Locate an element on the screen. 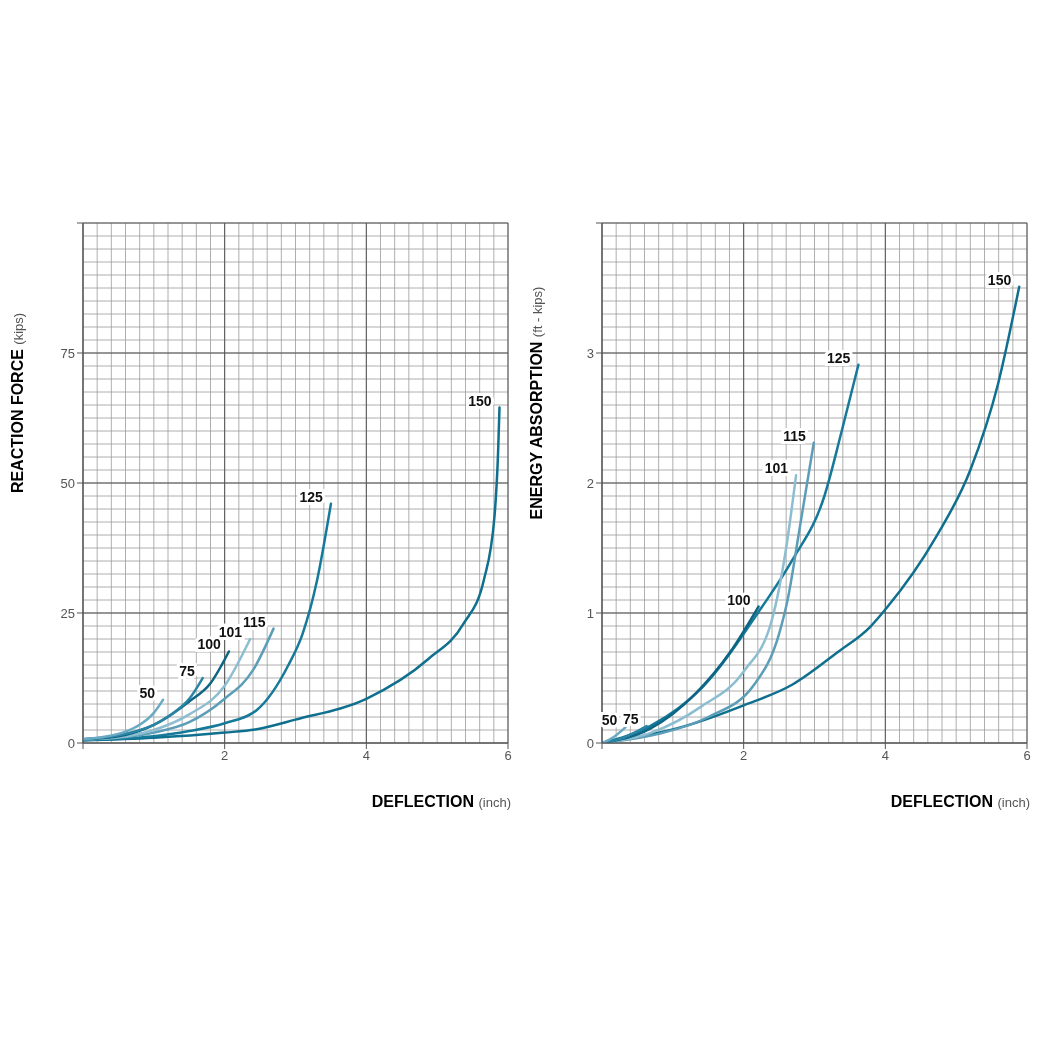 Image resolution: width=1050 pixels, height=1050 pixels. y-tick-label: 2 is located at coordinates (590, 483).